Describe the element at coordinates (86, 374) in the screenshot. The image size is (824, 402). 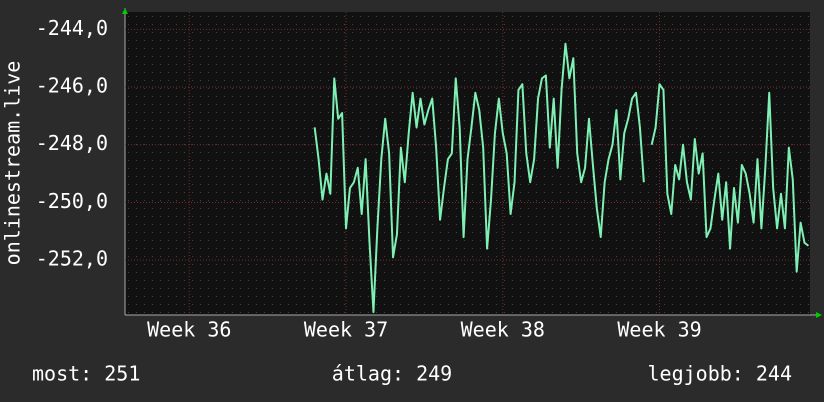
I see `footer-current: most: 251` at that location.